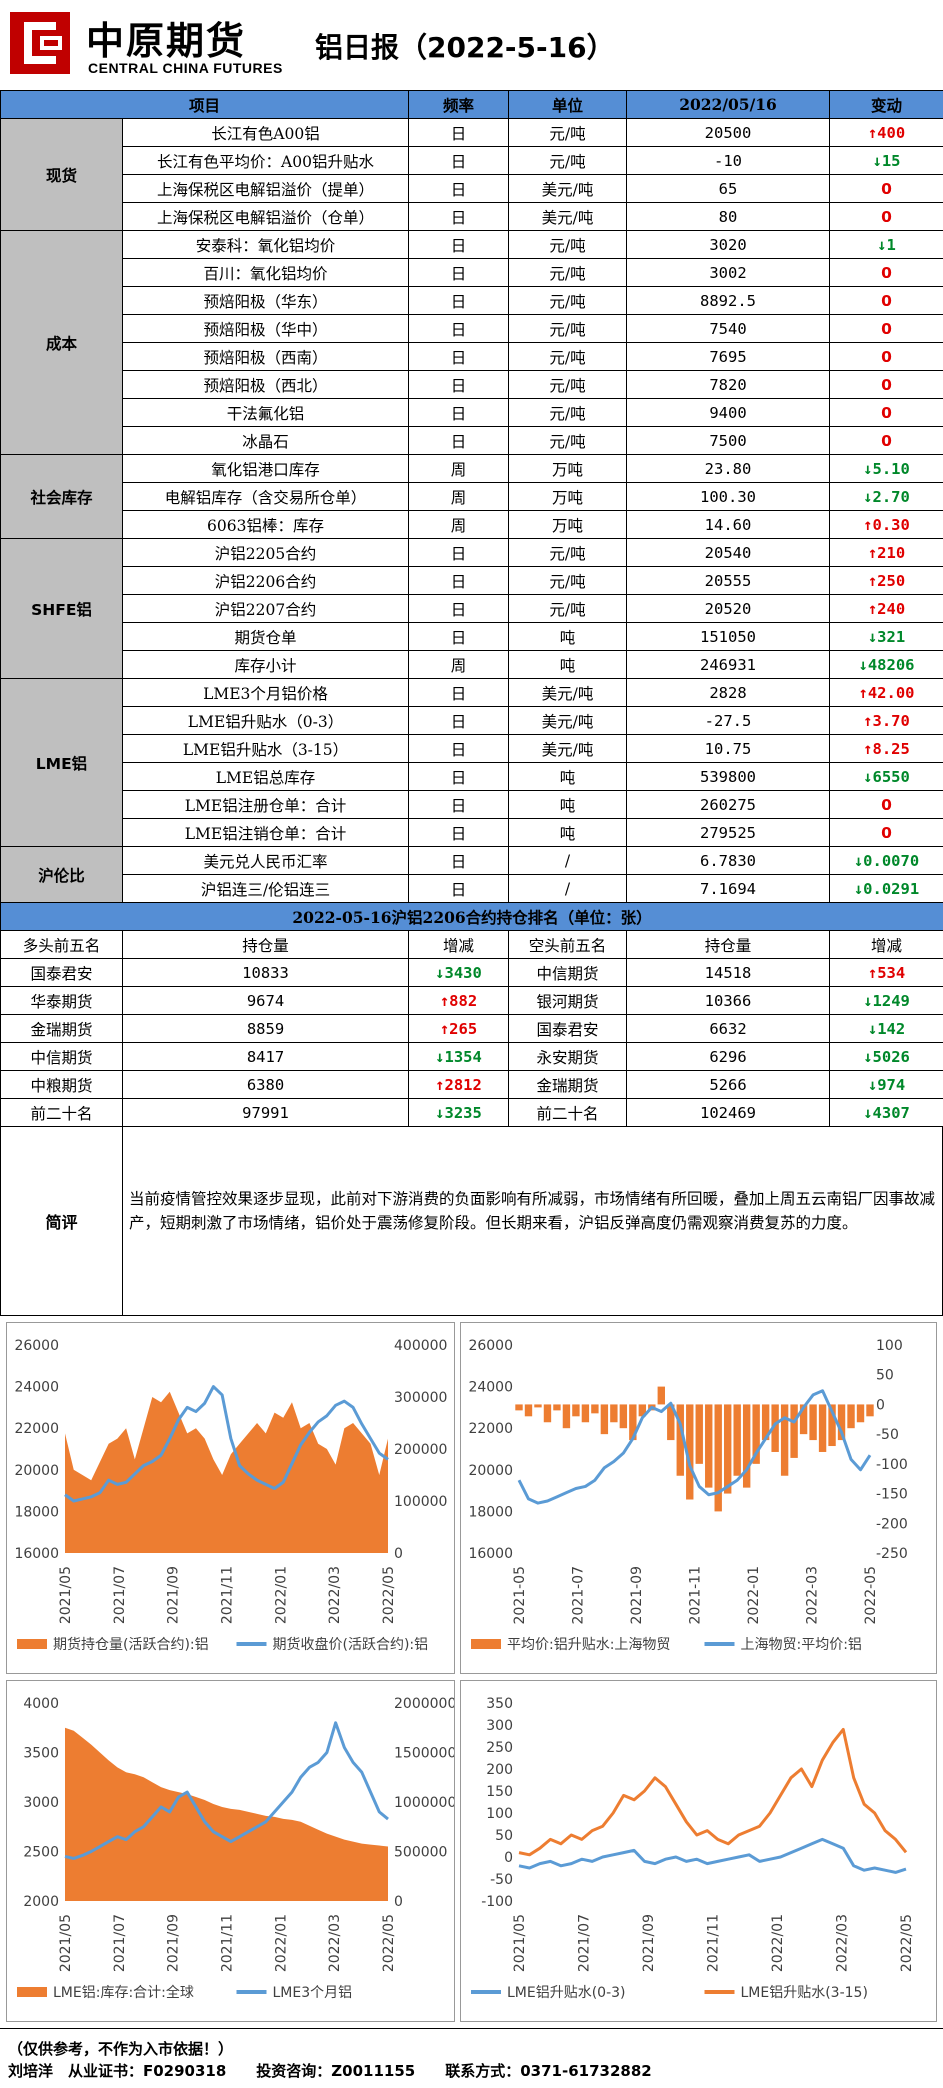 The image size is (943, 2088). Describe the element at coordinates (420, 1853) in the screenshot. I see `y-tick-label-right: 500000` at that location.